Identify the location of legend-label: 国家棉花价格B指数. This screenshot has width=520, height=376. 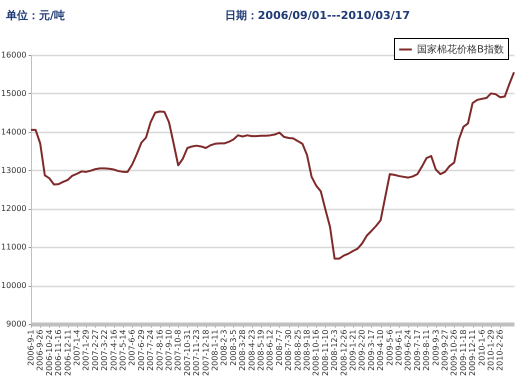
(460, 50).